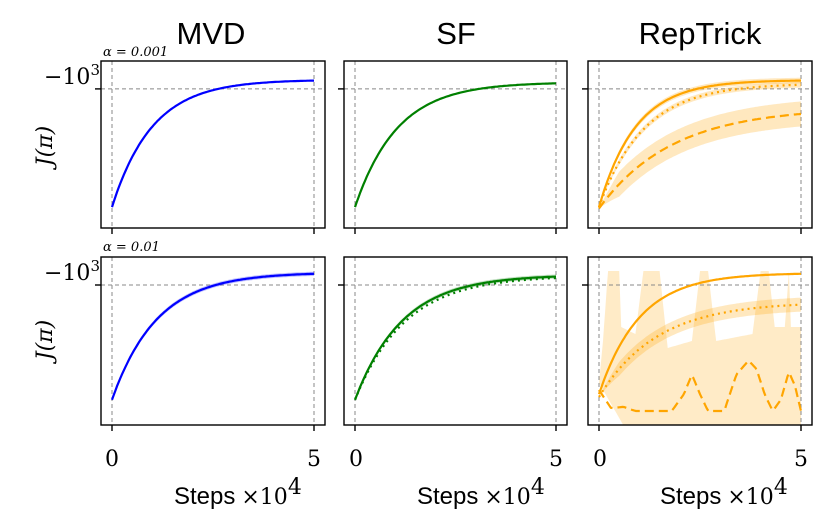 This screenshot has width=830, height=531. I want to click on y-tick-label-row-1: −103, so click(72, 75).